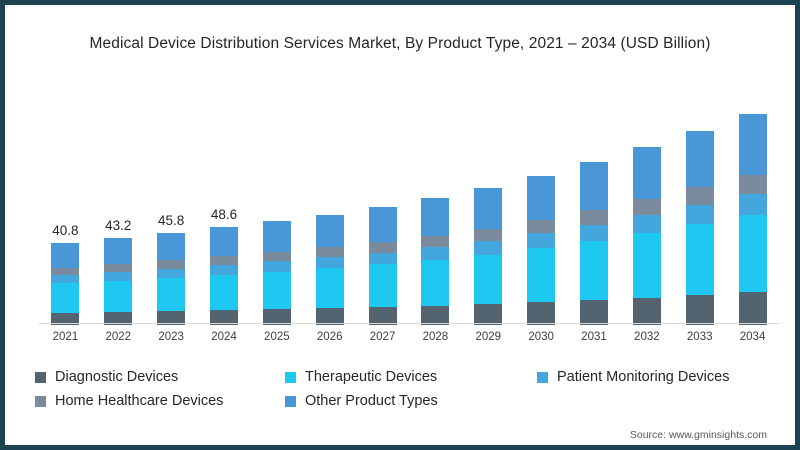  I want to click on bar-2027, so click(382, 265).